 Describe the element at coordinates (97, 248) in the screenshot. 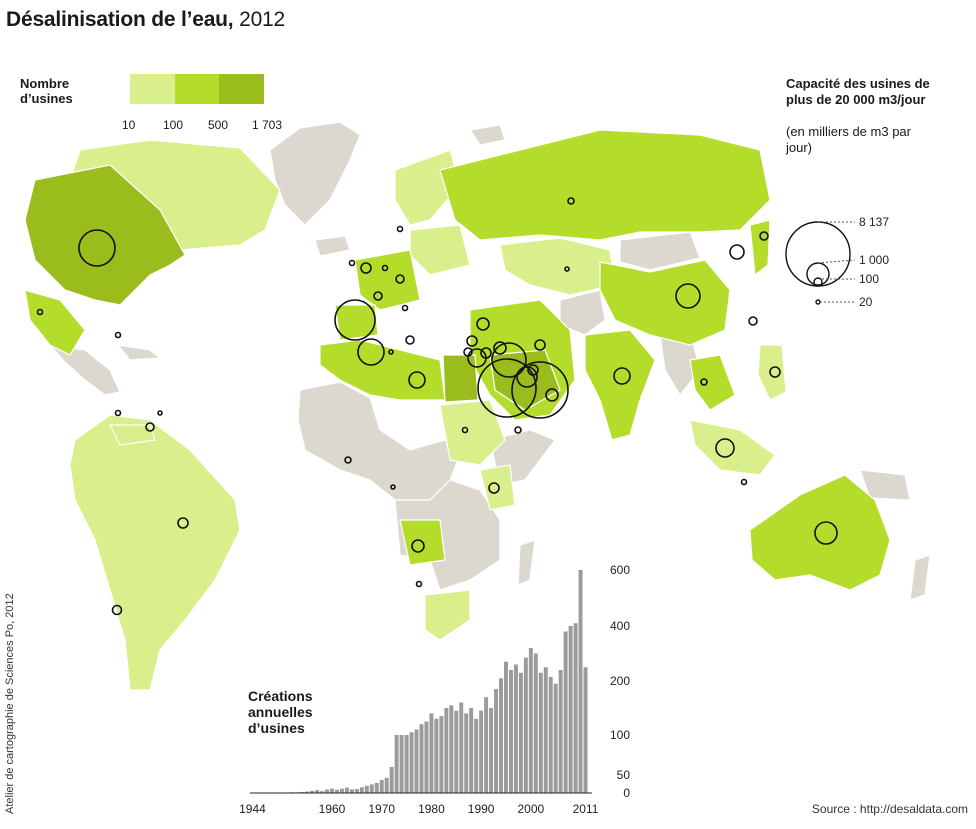

I see `circle-usa` at that location.